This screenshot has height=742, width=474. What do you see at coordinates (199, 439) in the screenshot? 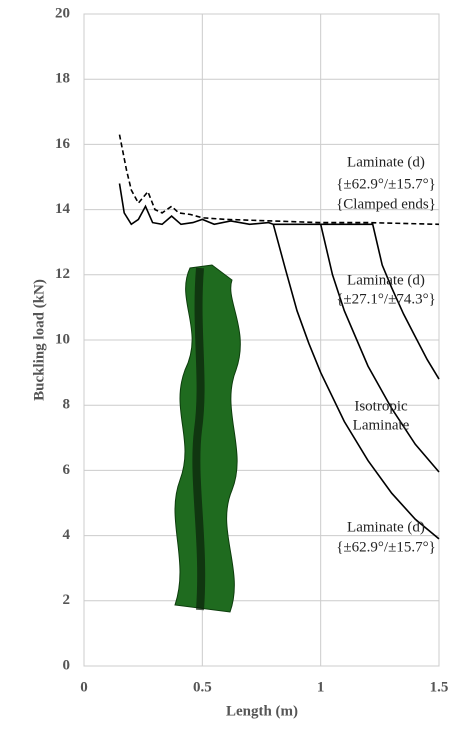
I see `beam-web` at bounding box center [199, 439].